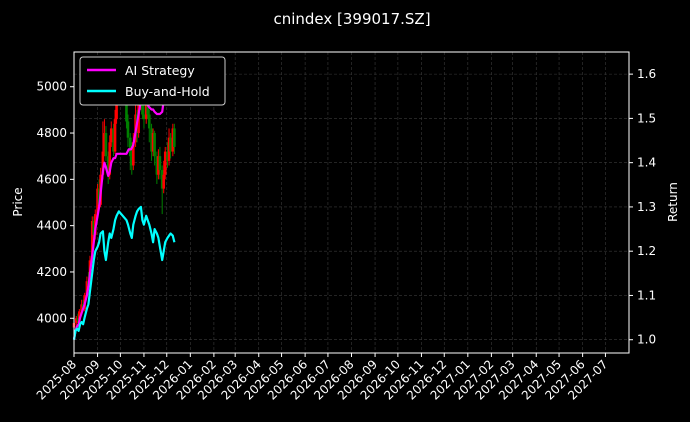 The width and height of the screenshot is (690, 422). I want to click on series-line-ai-strategy, so click(124, 204).